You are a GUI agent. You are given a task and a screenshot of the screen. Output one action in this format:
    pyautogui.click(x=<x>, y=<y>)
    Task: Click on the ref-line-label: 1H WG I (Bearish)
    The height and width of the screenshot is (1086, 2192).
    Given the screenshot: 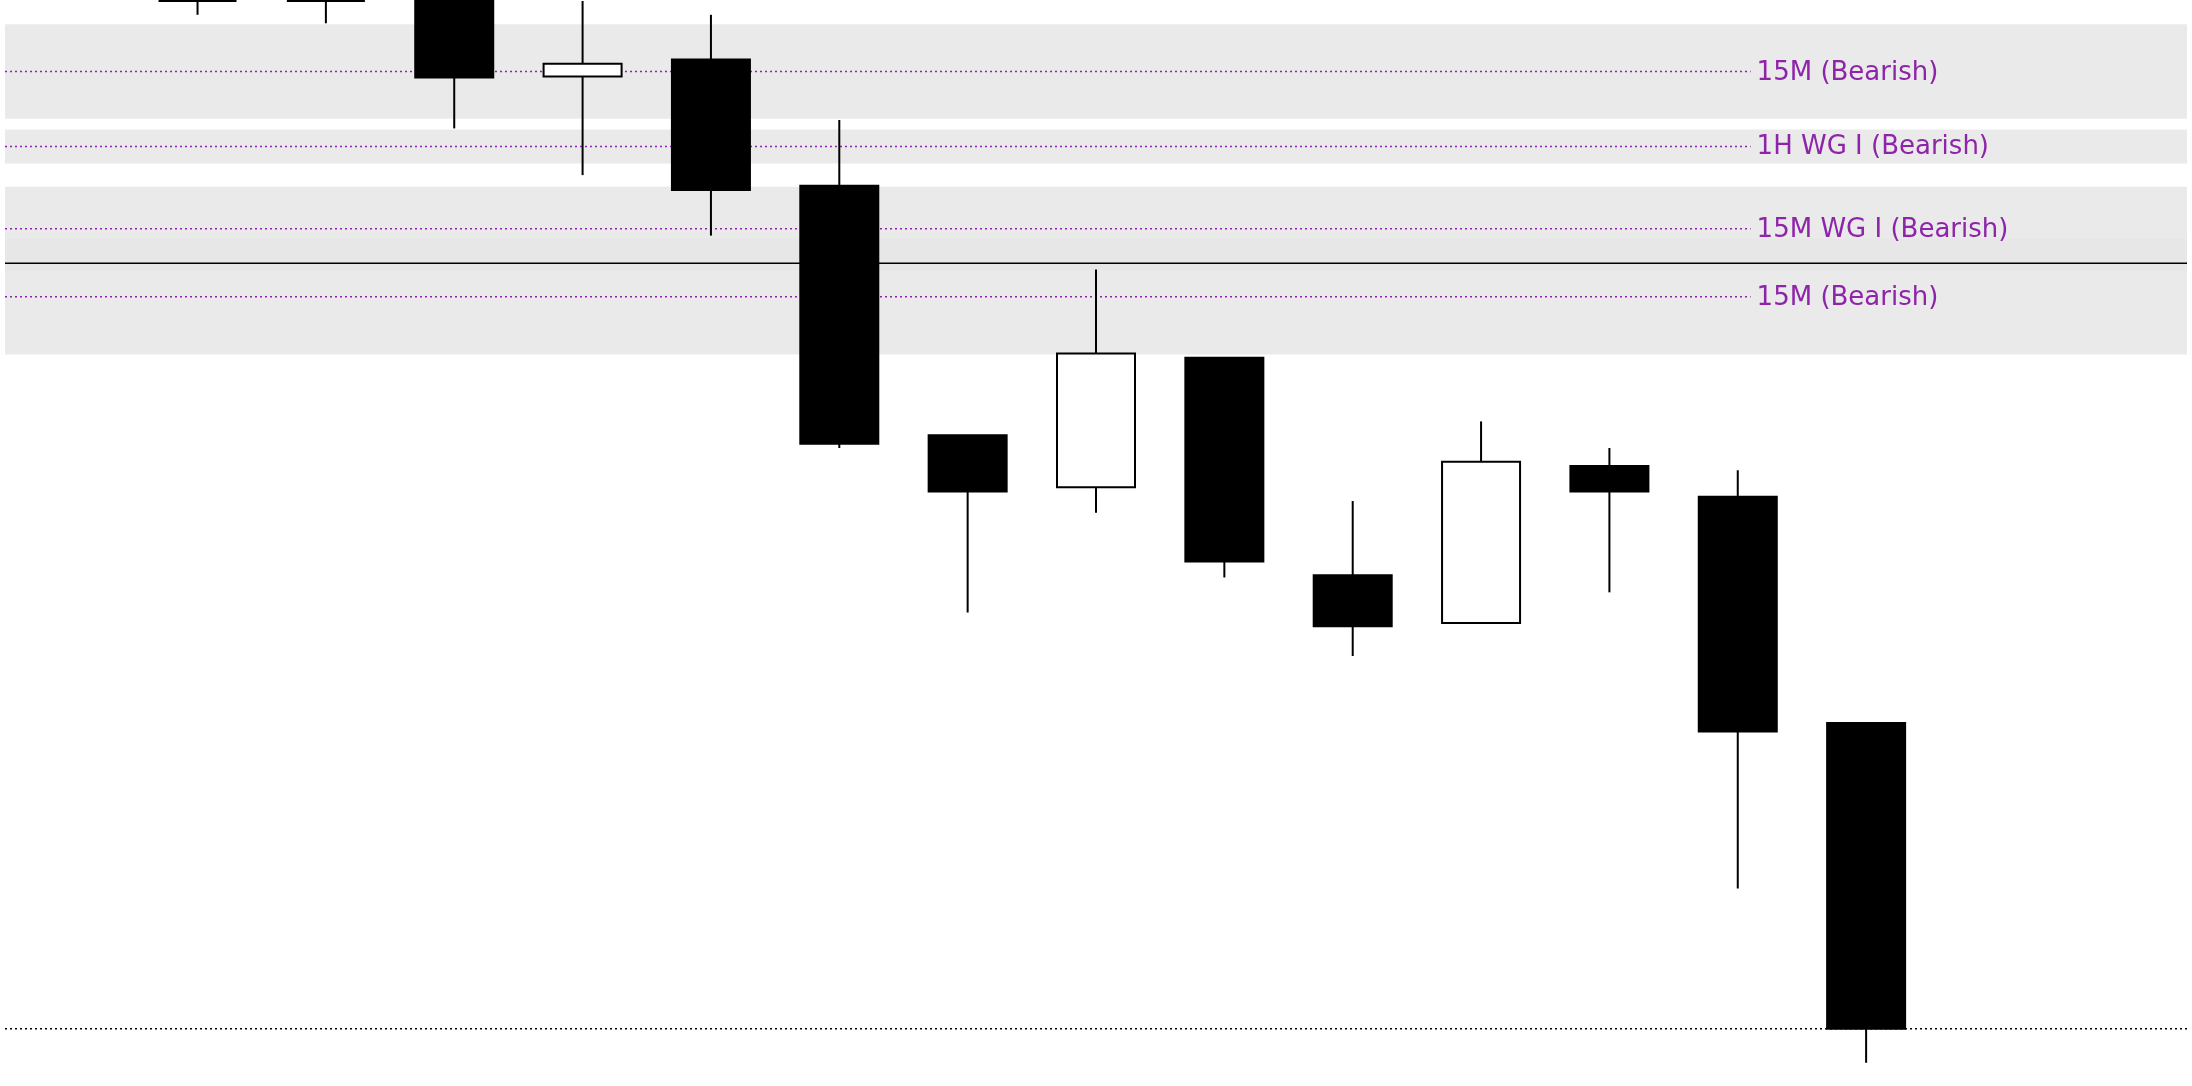 What is the action you would take?
    pyautogui.click(x=1873, y=145)
    